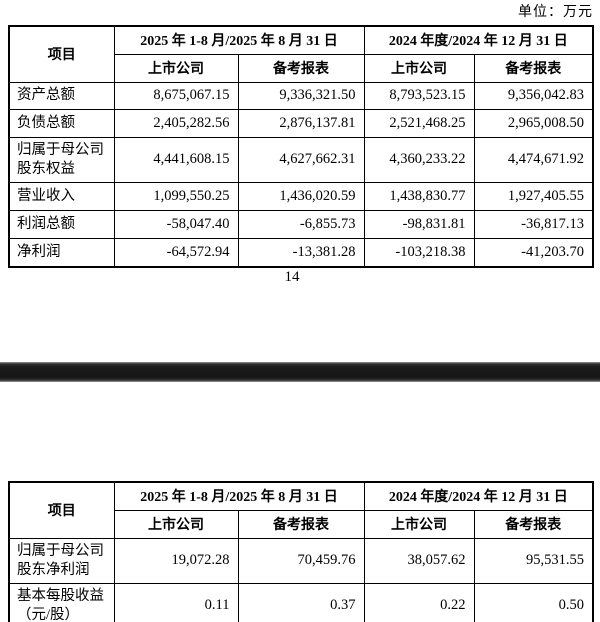  What do you see at coordinates (419, 224) in the screenshot?
I see `cell-value: -98,831.81` at bounding box center [419, 224].